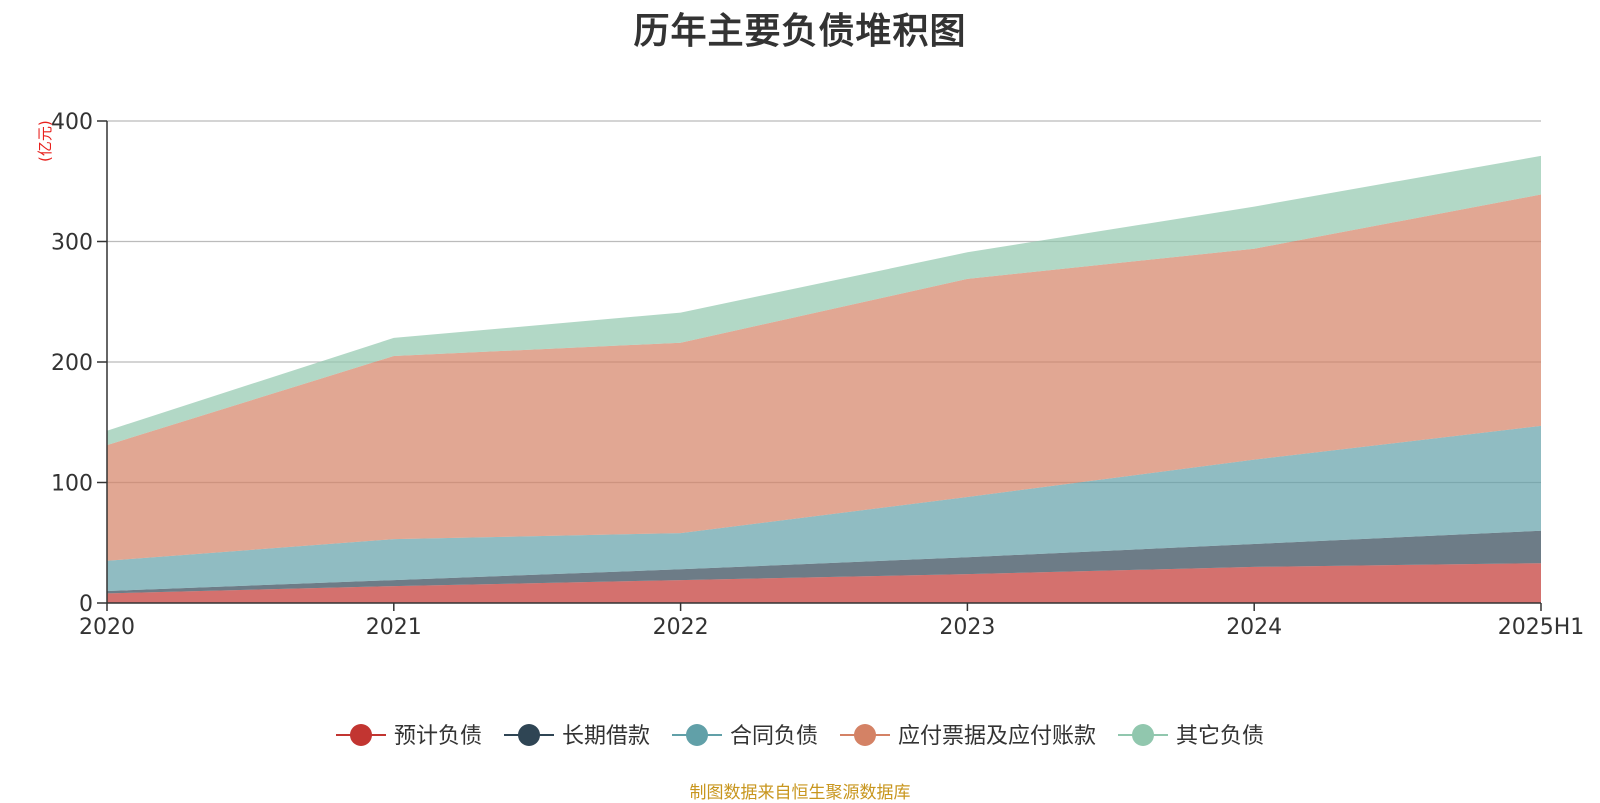 The width and height of the screenshot is (1600, 803). What do you see at coordinates (997, 736) in the screenshot?
I see `legend-label: 应付票据及应付账款` at bounding box center [997, 736].